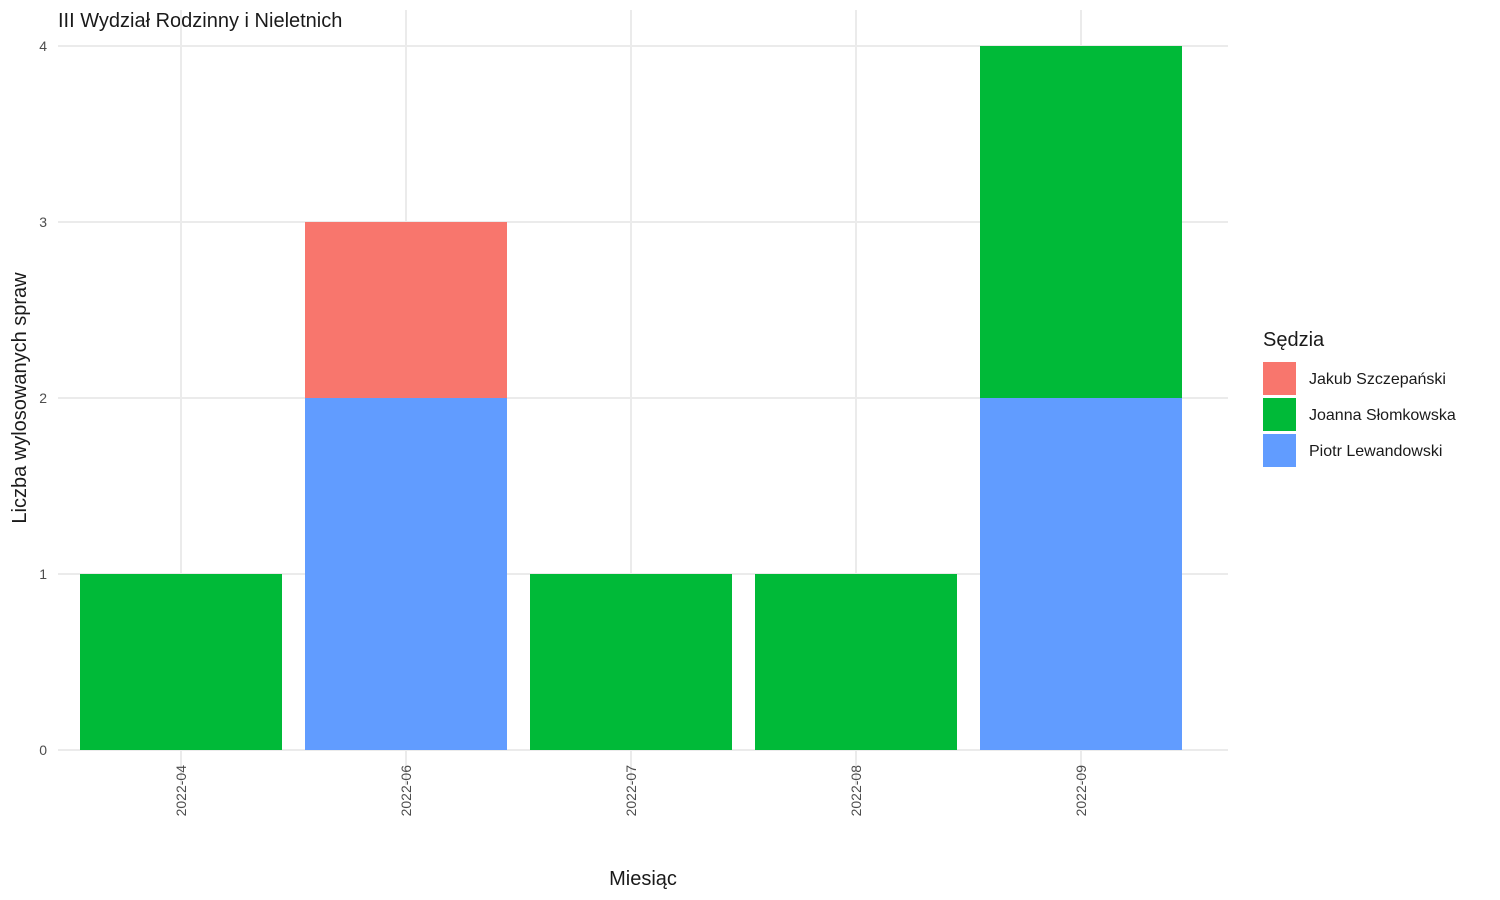  Describe the element at coordinates (1081, 791) in the screenshot. I see `x-tick-label: 2022-09` at that location.